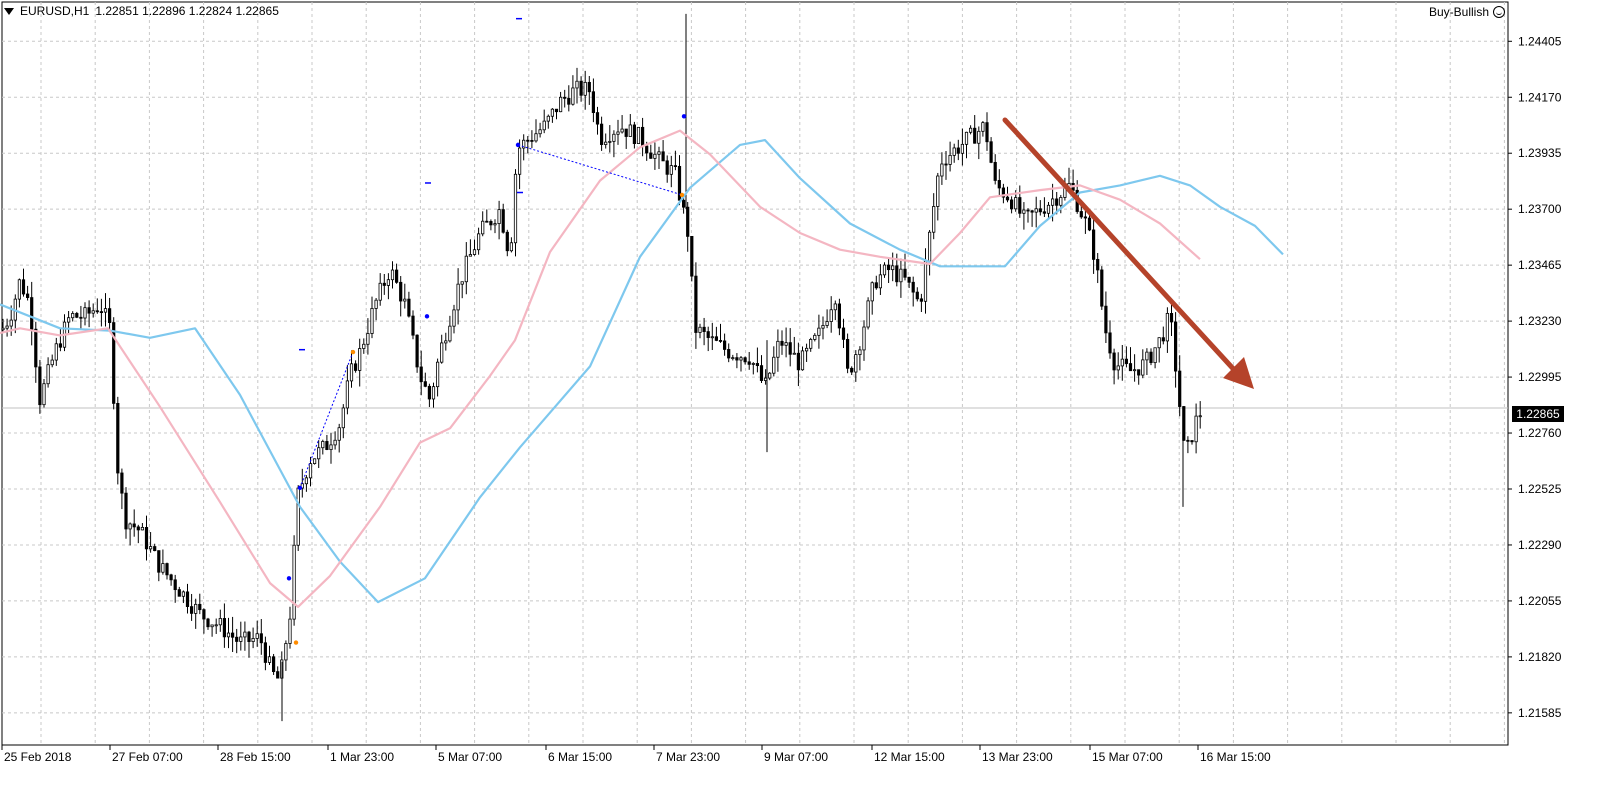  I want to click on x-tick-label: 27 Feb 07:00, so click(147, 757).